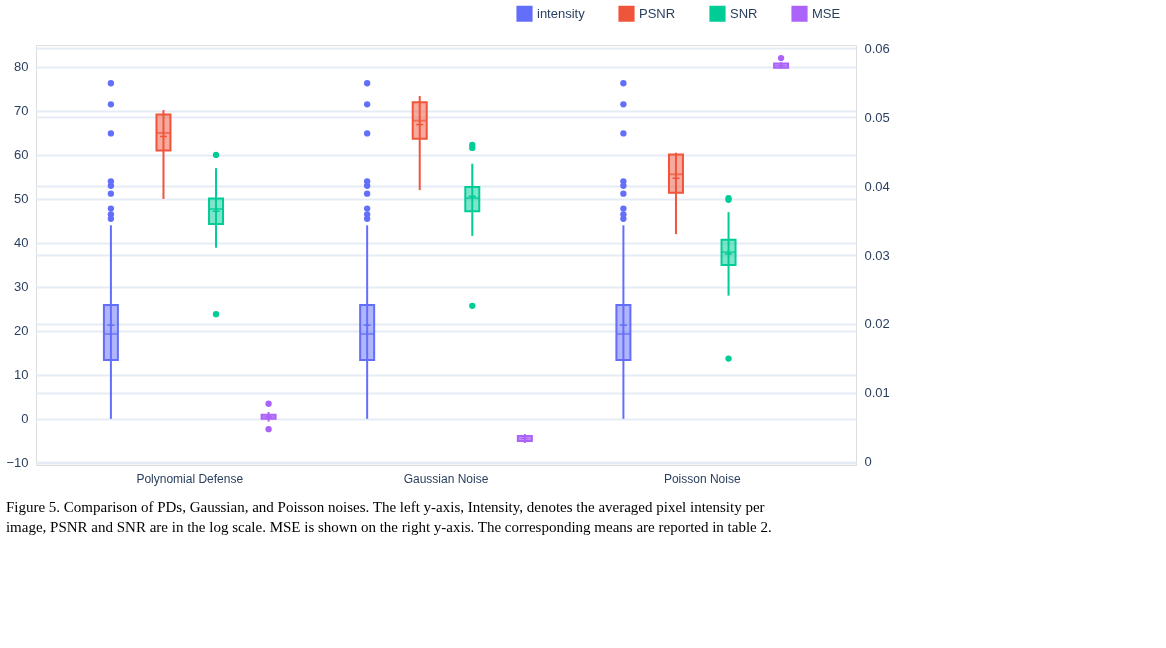 The image size is (1166, 648). What do you see at coordinates (877, 393) in the screenshot?
I see `y2-tick-label: 0.01` at bounding box center [877, 393].